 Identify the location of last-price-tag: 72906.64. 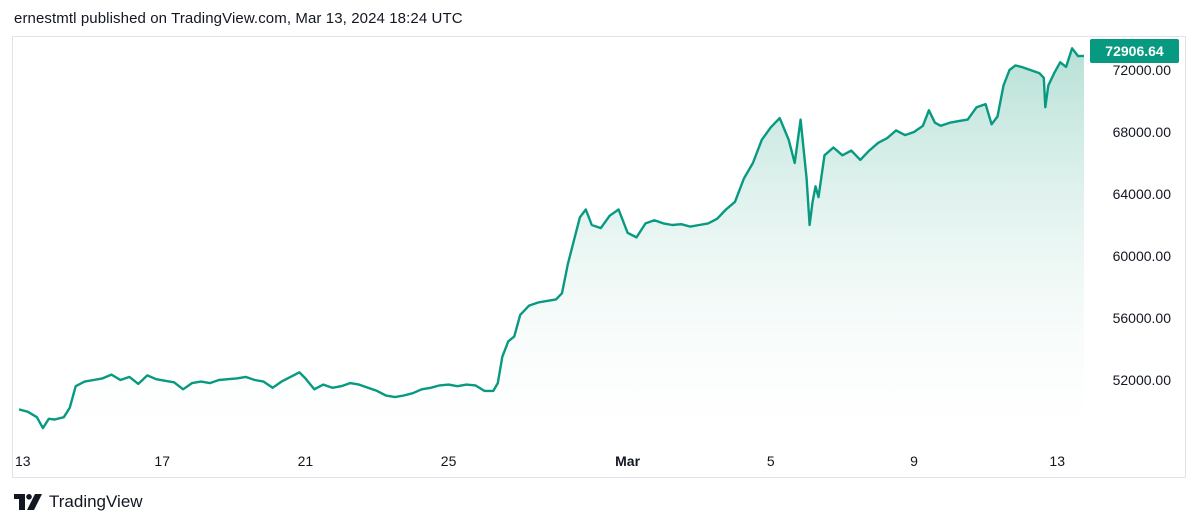
(1134, 51).